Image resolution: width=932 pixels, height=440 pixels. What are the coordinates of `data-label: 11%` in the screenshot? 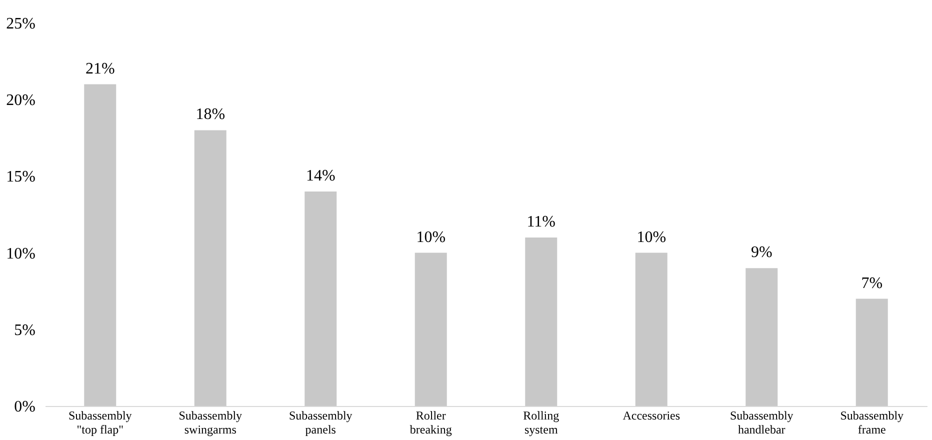 It's located at (541, 221).